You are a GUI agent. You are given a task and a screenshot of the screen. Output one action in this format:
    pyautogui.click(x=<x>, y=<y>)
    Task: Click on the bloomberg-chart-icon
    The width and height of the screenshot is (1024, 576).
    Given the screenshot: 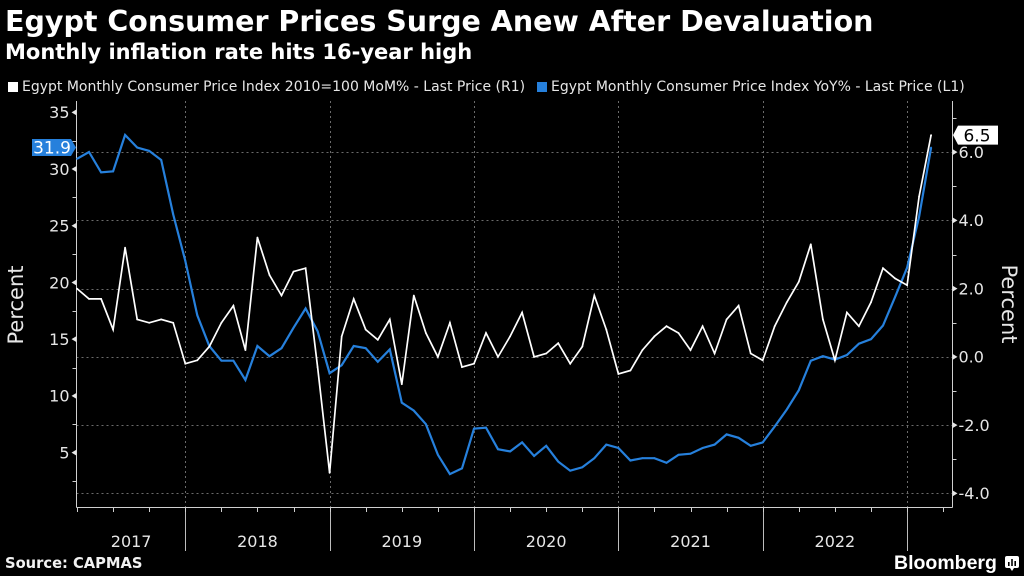 What is the action you would take?
    pyautogui.click(x=1012, y=563)
    